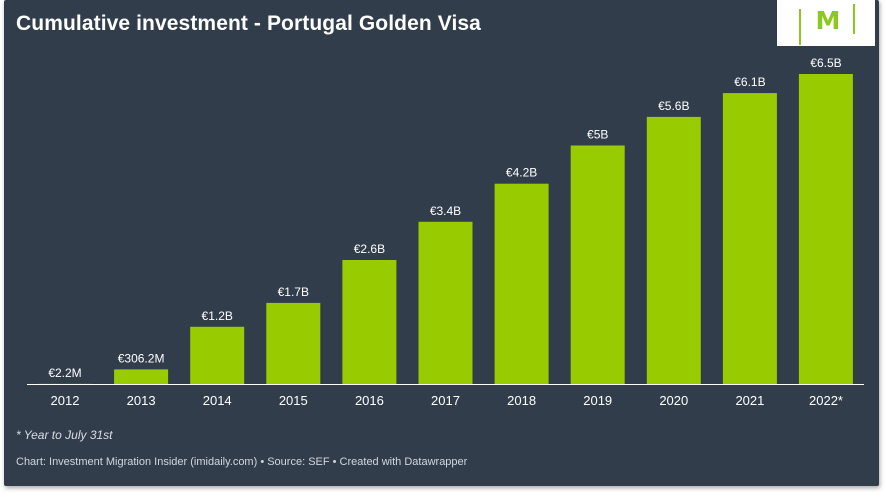 The image size is (885, 493). What do you see at coordinates (521, 283) in the screenshot?
I see `bar-2018` at bounding box center [521, 283].